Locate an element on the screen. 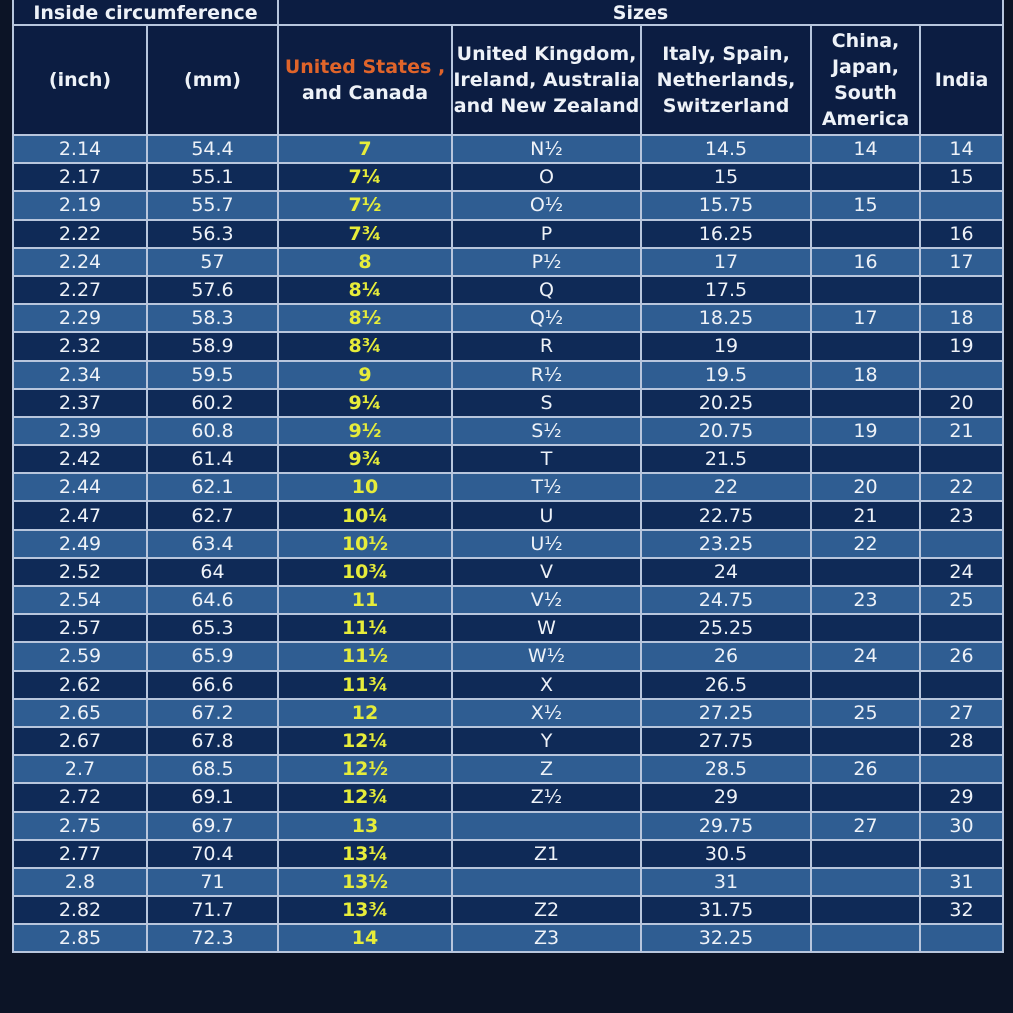  cell-india: 16 is located at coordinates (961, 233).